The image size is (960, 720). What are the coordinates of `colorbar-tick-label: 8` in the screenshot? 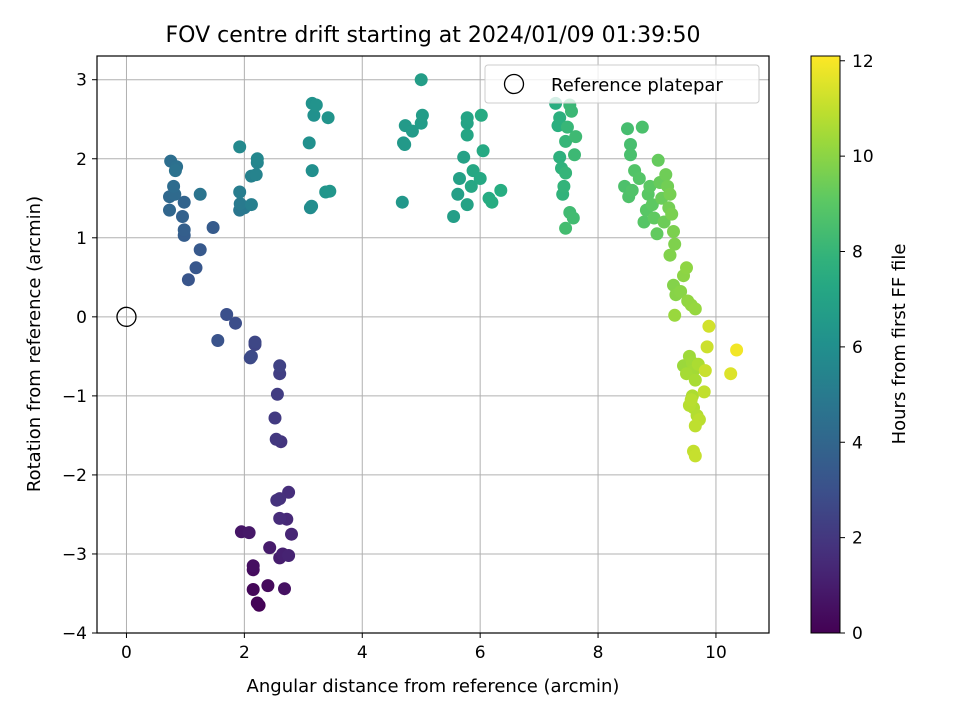 It's located at (857, 253).